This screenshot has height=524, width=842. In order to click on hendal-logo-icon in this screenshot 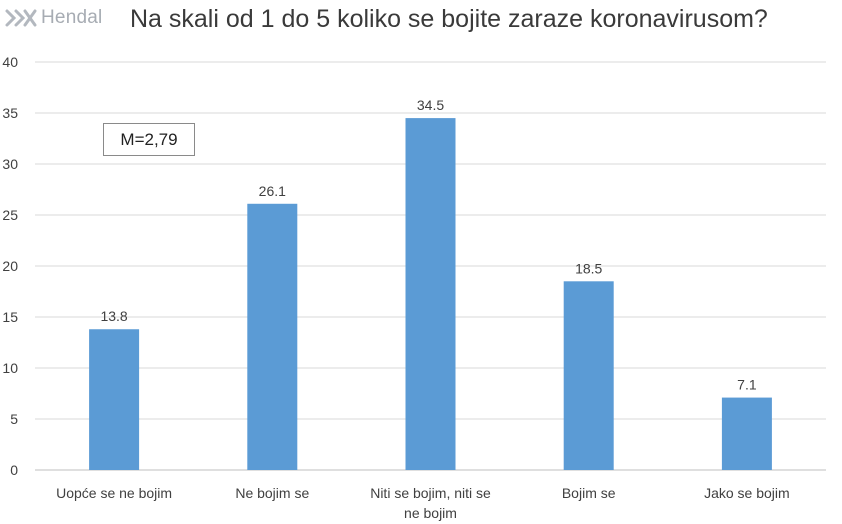, I will do `click(21, 18)`.